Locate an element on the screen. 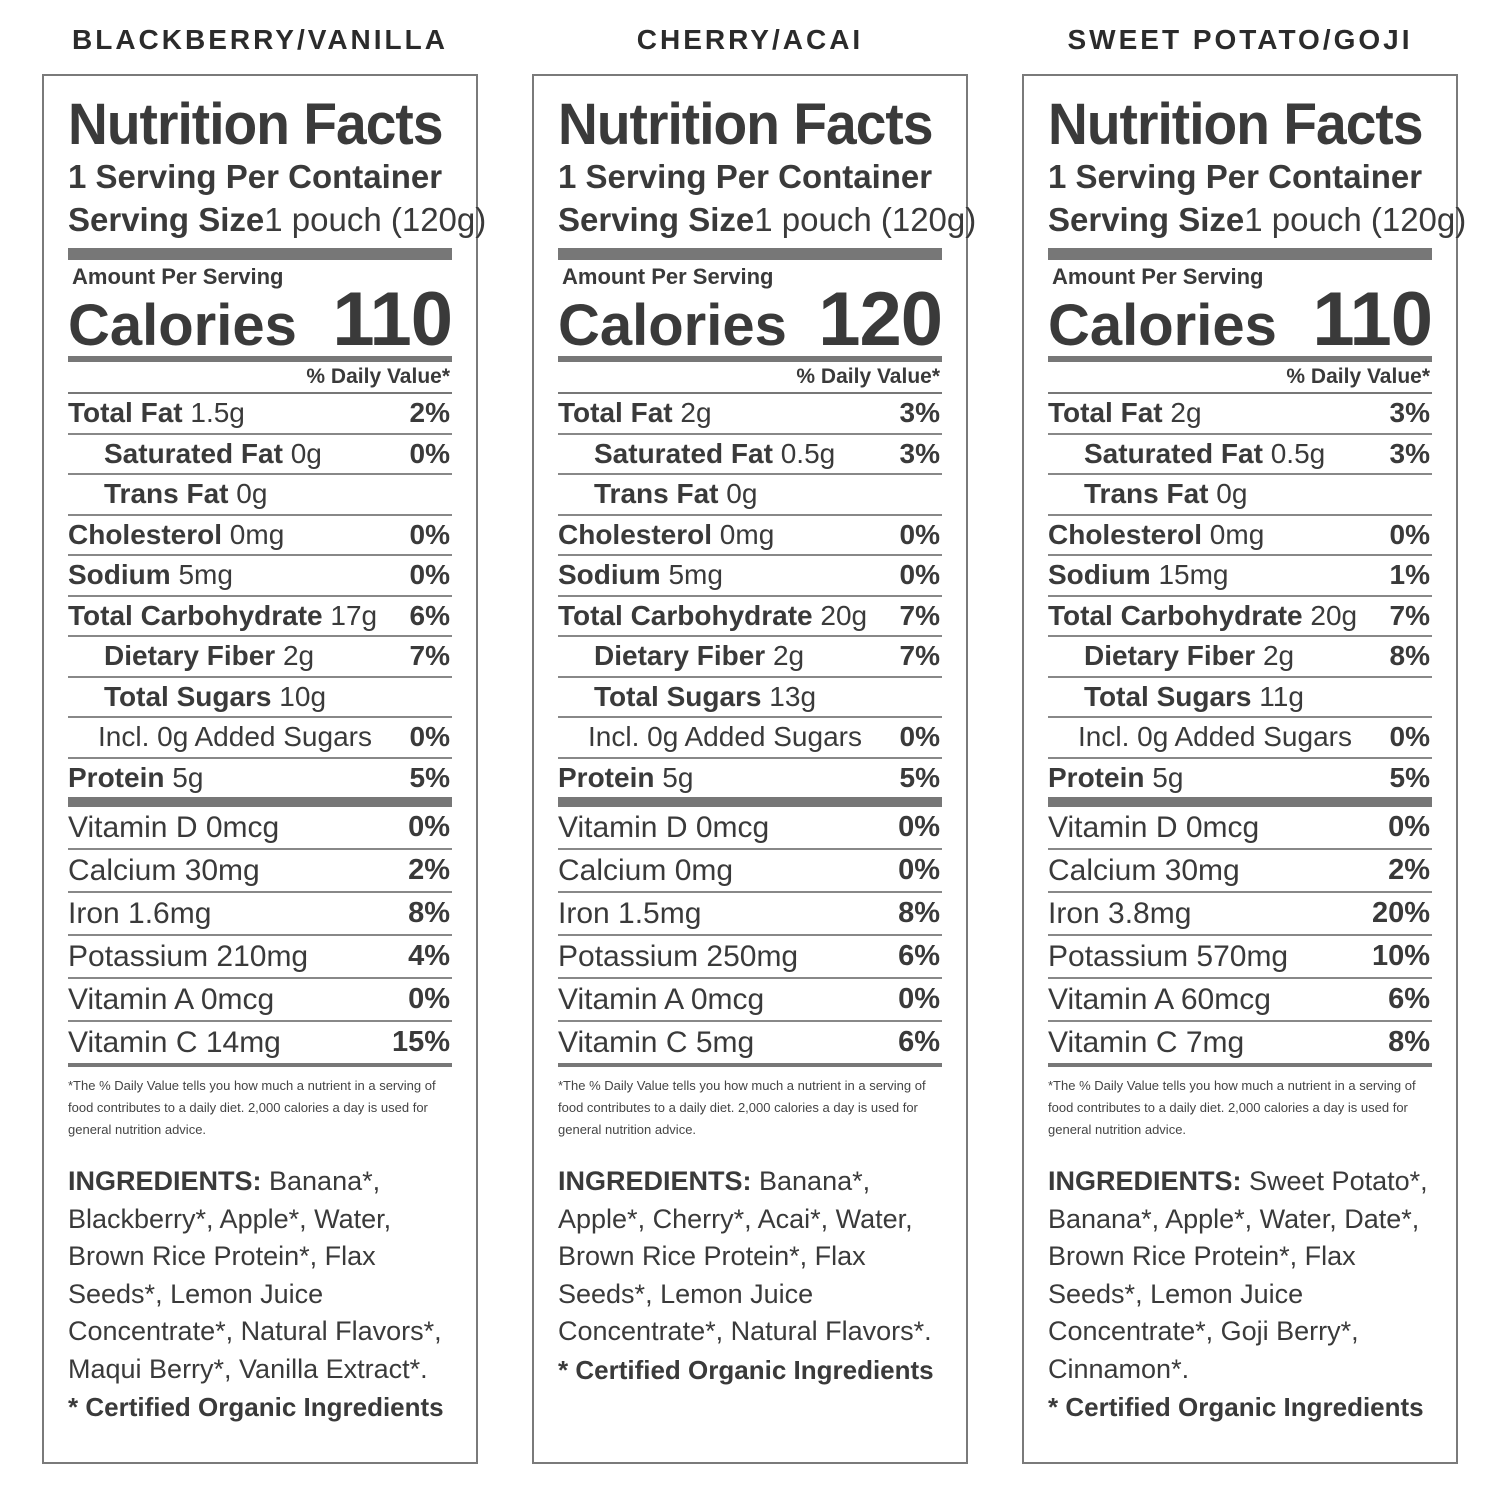 The width and height of the screenshot is (1500, 1500). vitamin-row: Calcium 30mg 2% is located at coordinates (1240, 871).